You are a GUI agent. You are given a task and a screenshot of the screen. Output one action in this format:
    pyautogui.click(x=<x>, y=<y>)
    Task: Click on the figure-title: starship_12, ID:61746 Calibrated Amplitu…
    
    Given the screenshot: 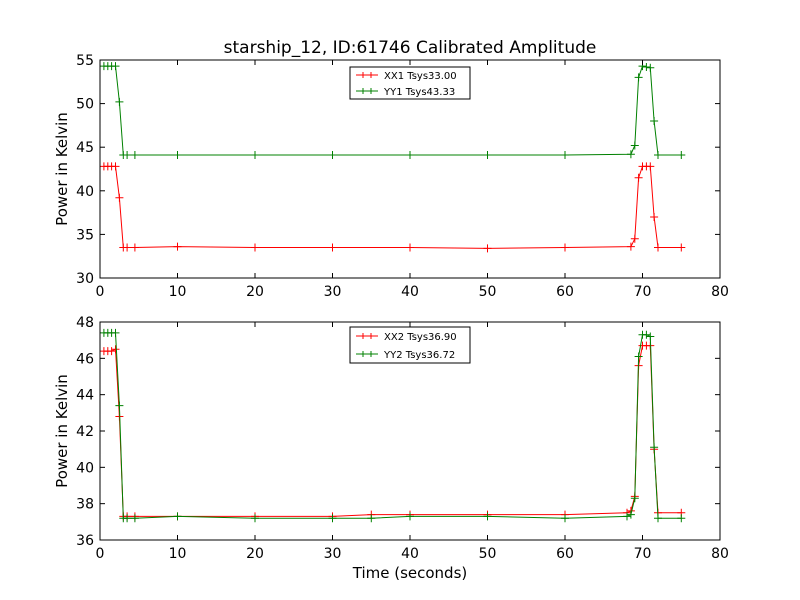 What is the action you would take?
    pyautogui.click(x=410, y=48)
    